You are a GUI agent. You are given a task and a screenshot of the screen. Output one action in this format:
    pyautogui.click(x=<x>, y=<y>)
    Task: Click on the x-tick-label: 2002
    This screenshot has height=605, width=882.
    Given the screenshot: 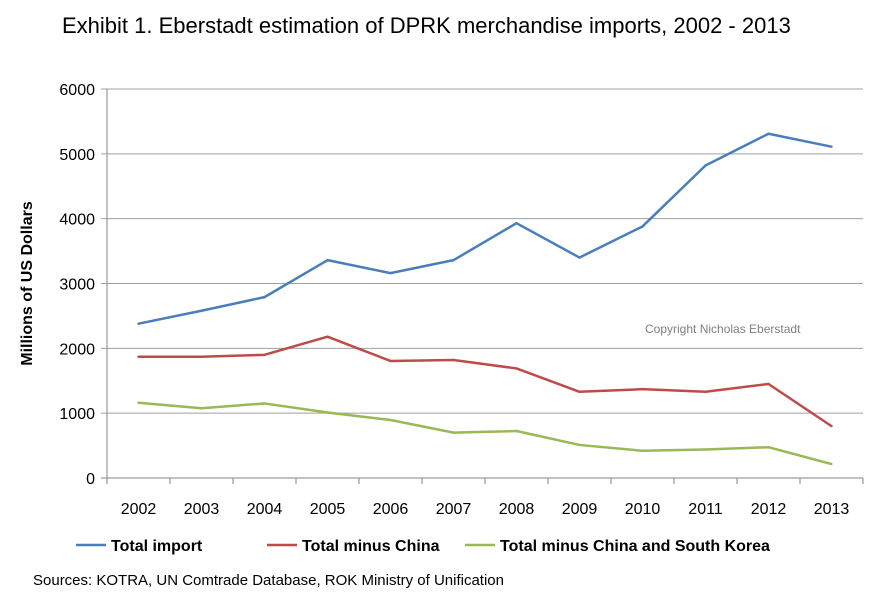 What is the action you would take?
    pyautogui.click(x=139, y=509)
    